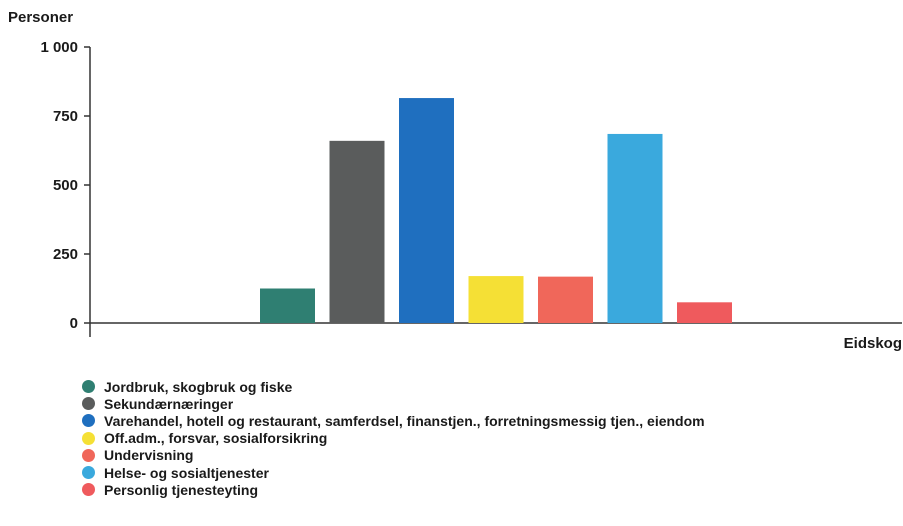  I want to click on y-tick-label: 0, so click(74, 323).